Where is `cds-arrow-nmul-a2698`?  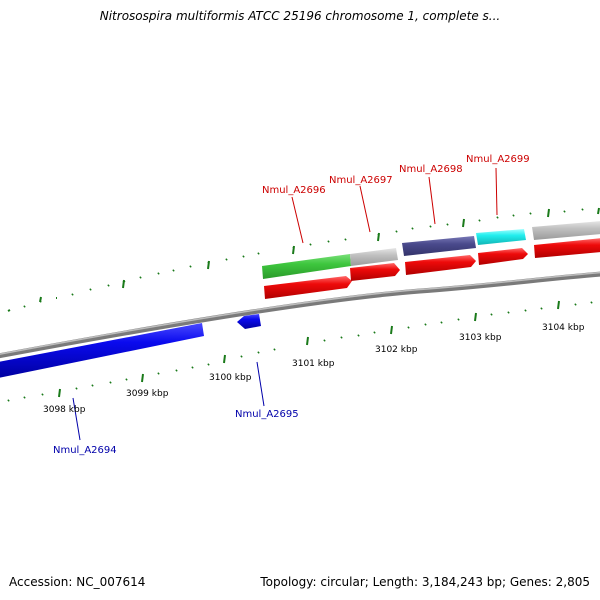
cds-arrow-nmul-a2698 is located at coordinates (440, 265).